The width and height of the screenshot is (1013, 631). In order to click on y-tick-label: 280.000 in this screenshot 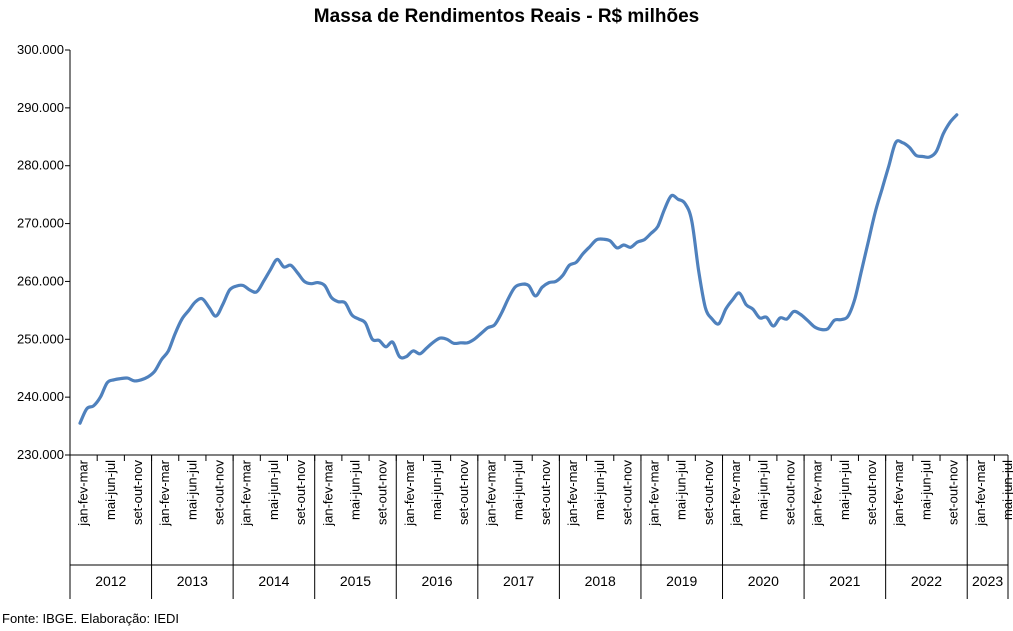, I will do `click(40, 165)`.